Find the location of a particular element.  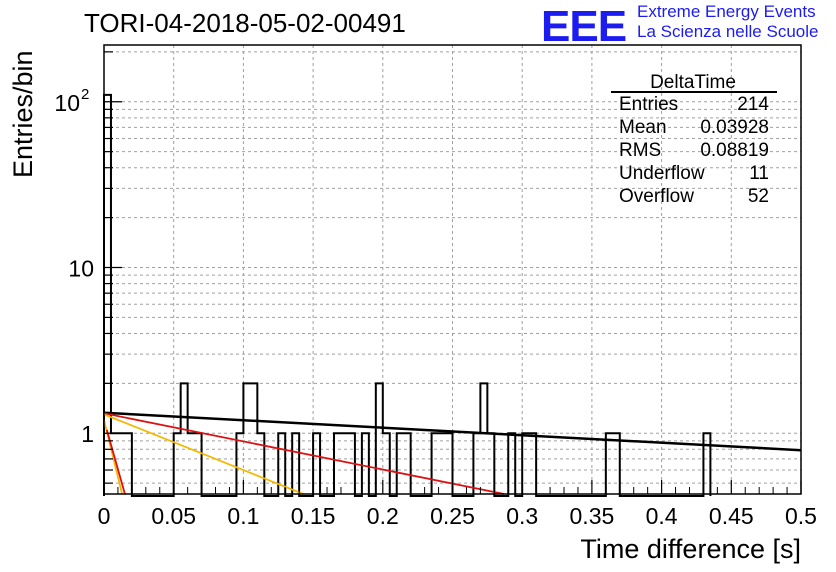

stats-row-value: 0.03928 is located at coordinates (734, 127).